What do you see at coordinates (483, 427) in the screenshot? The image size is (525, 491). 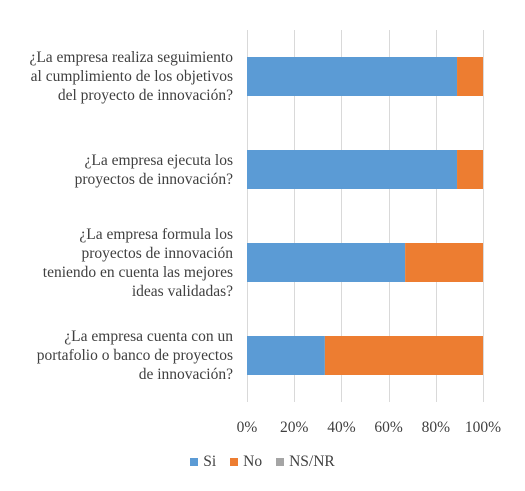 I see `x-tick-label: 100%` at bounding box center [483, 427].